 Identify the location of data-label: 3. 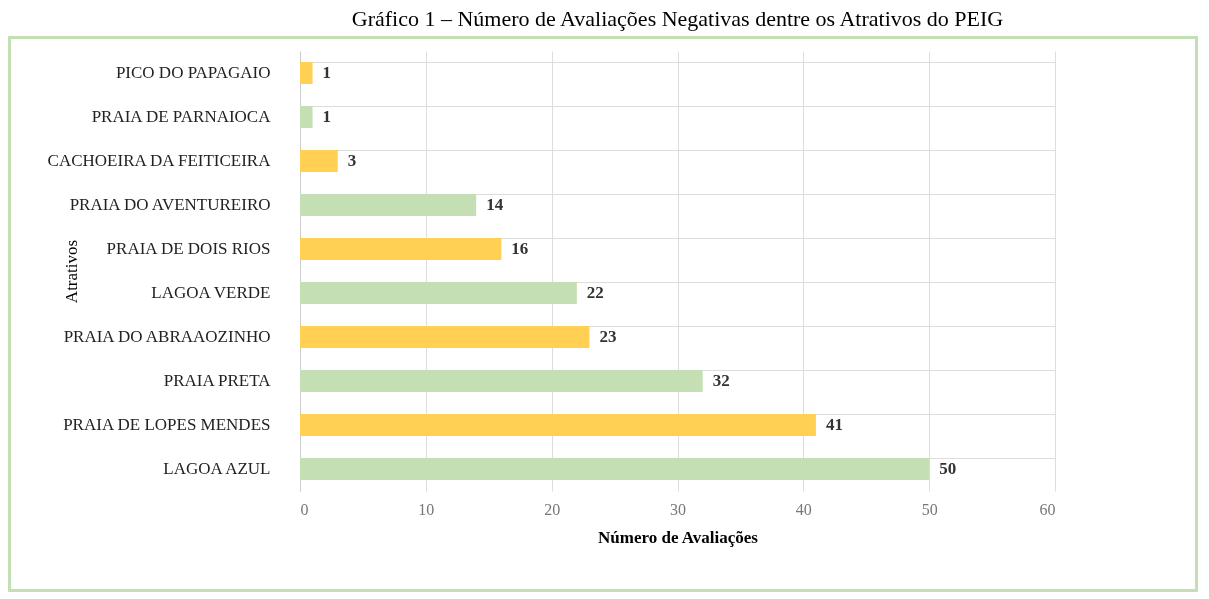
(352, 160).